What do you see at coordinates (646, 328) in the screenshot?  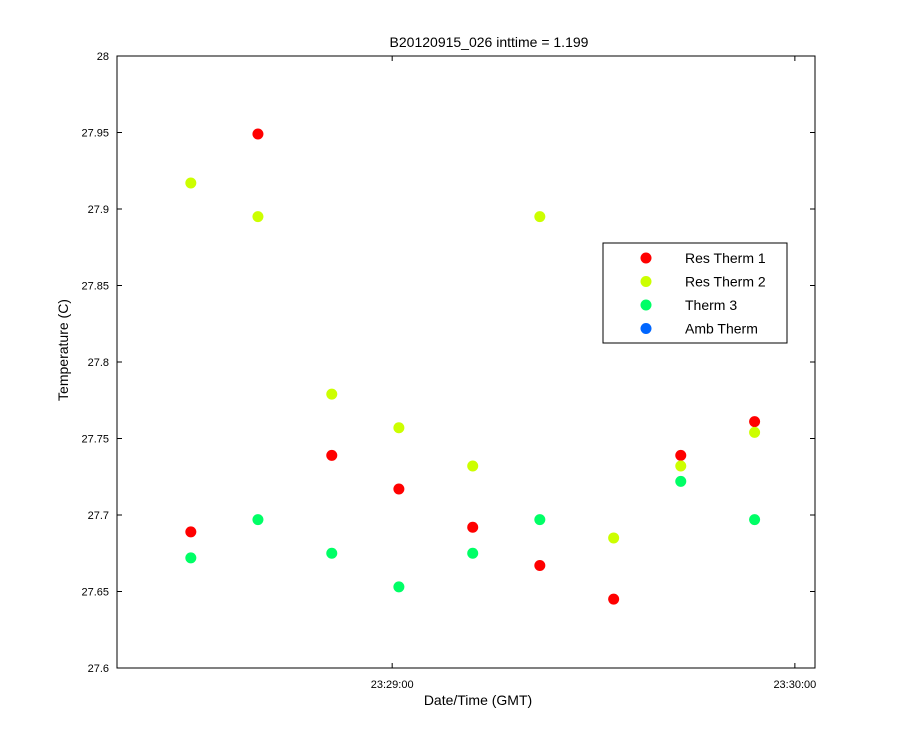 I see `legend-marker-amb-therm` at bounding box center [646, 328].